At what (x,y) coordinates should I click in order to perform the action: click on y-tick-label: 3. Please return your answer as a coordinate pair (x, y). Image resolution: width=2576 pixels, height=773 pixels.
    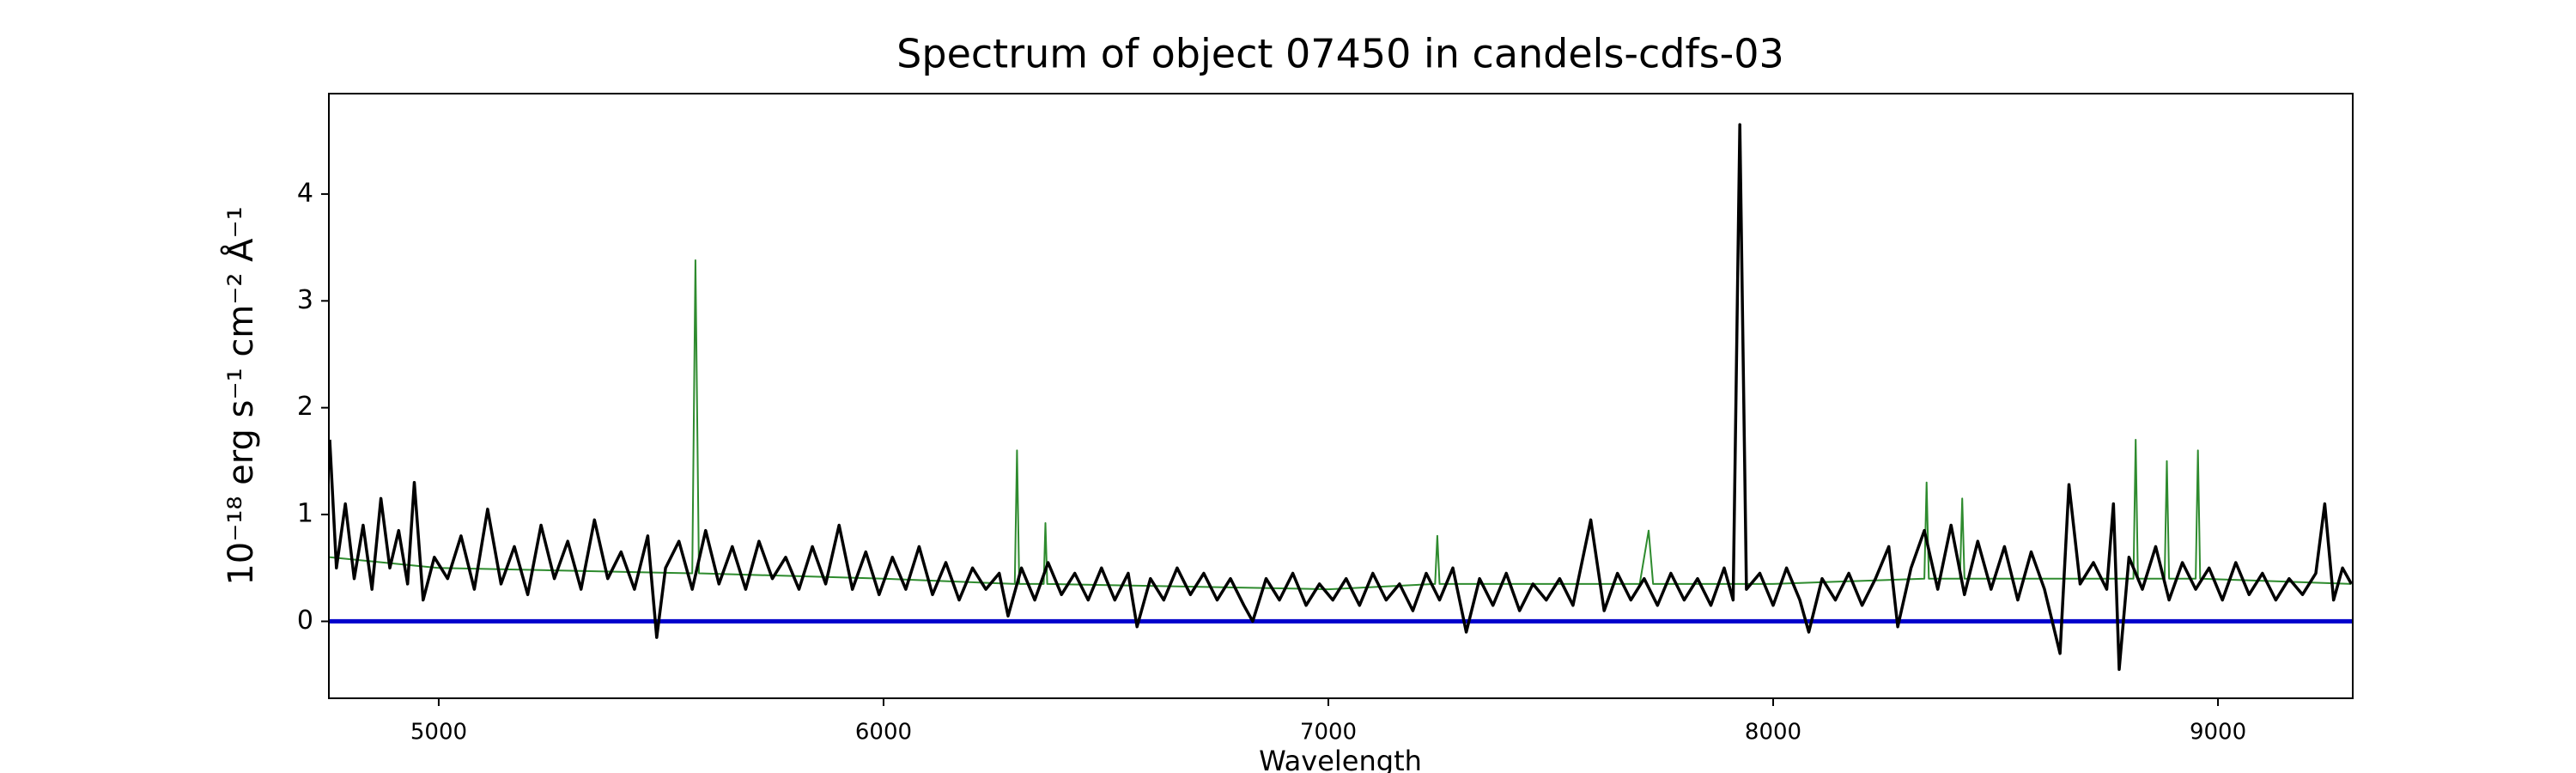
    Looking at the image, I should click on (305, 300).